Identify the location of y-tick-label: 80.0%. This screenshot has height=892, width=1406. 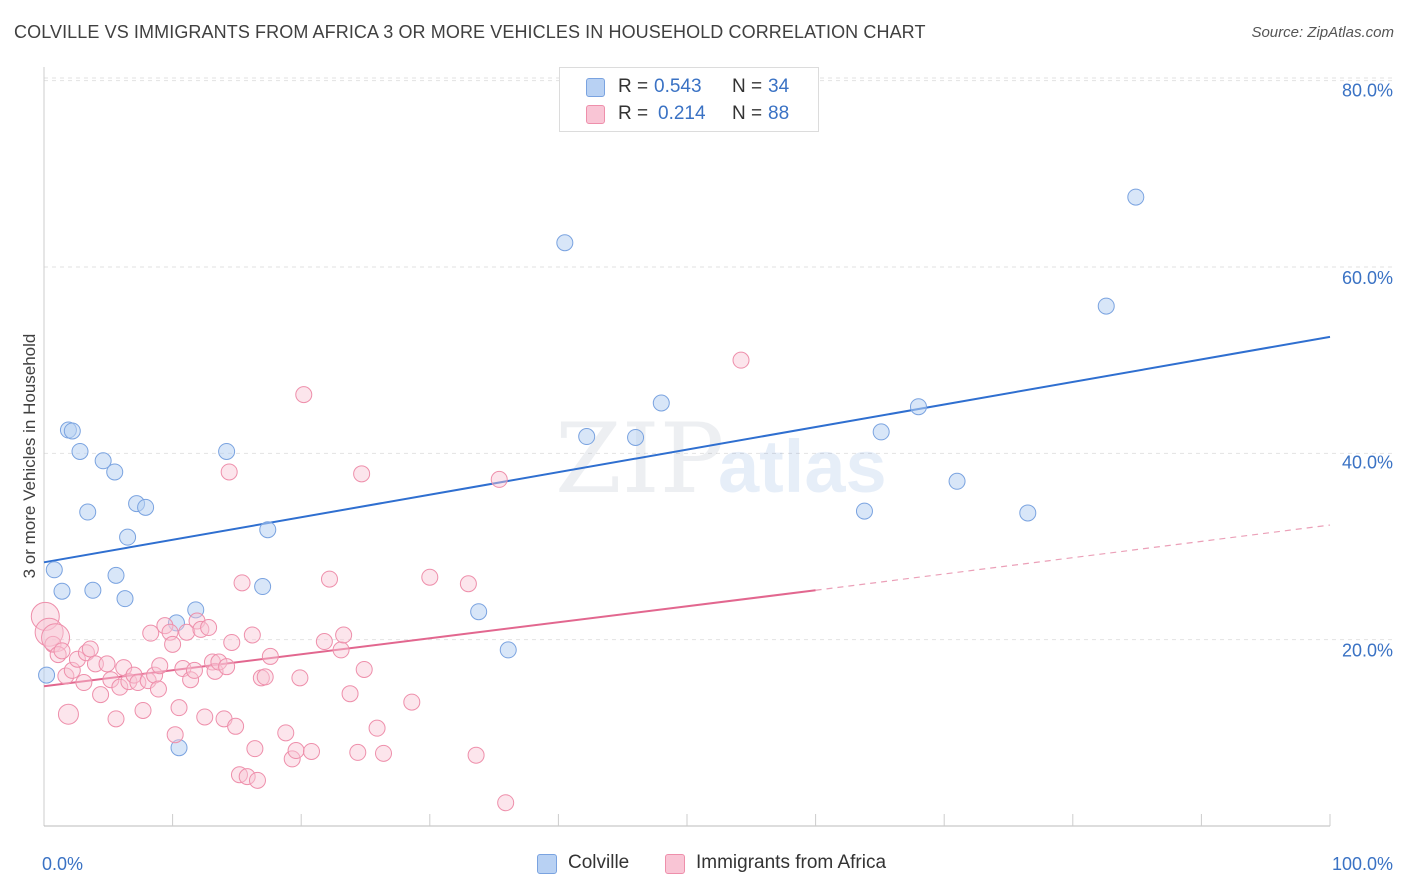
(1367, 91).